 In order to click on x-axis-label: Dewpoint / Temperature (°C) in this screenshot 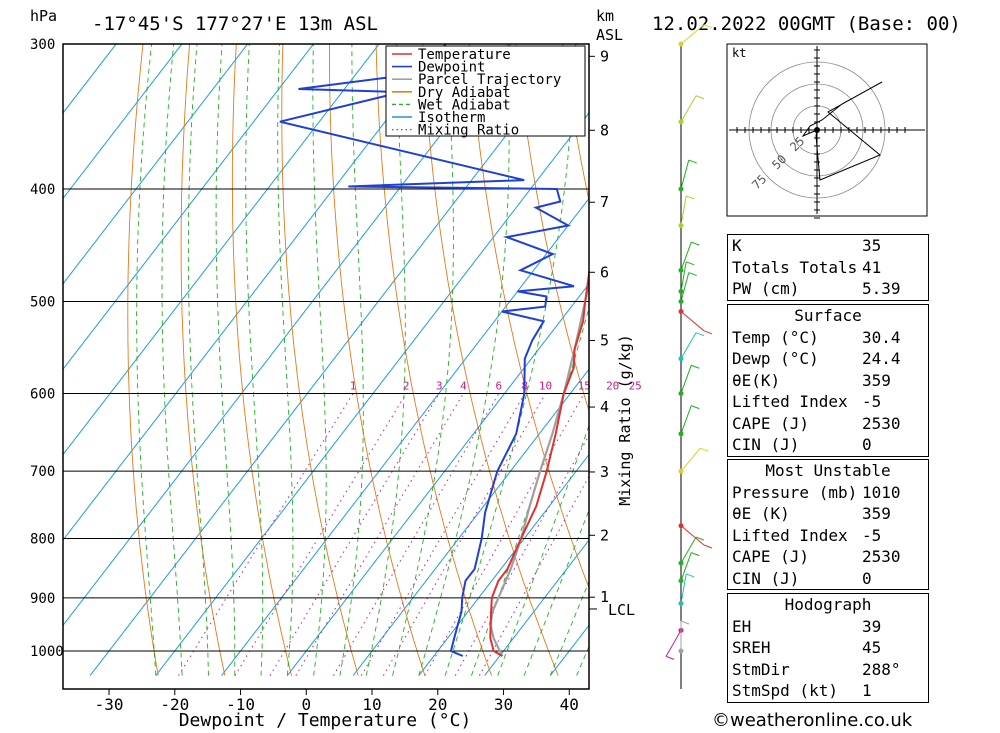, I will do `click(325, 720)`.